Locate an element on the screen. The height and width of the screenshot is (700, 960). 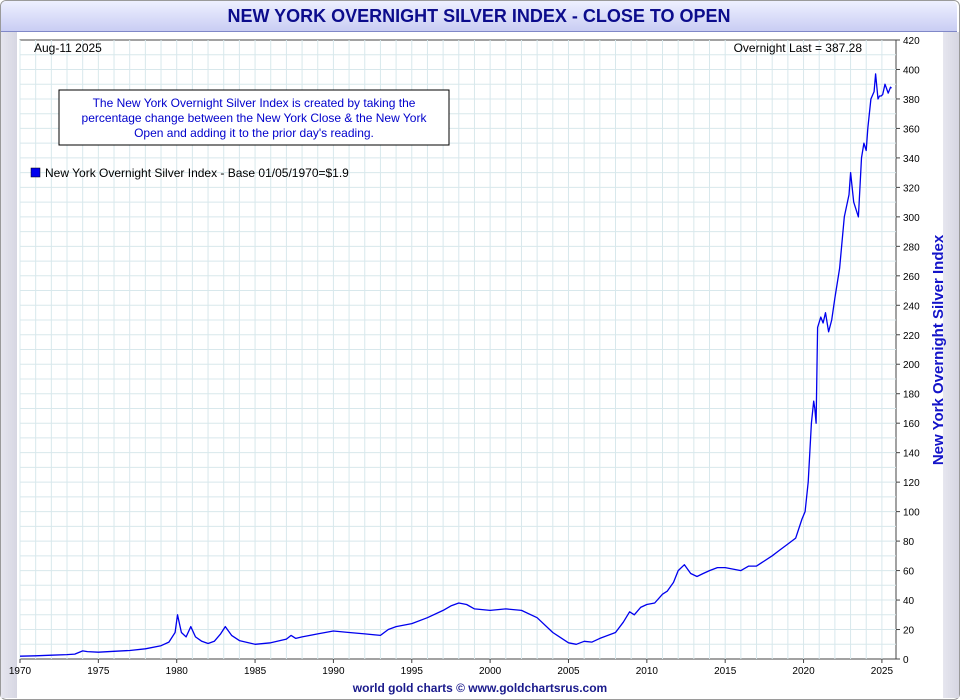
y-tick-label: 380 is located at coordinates (911, 100).